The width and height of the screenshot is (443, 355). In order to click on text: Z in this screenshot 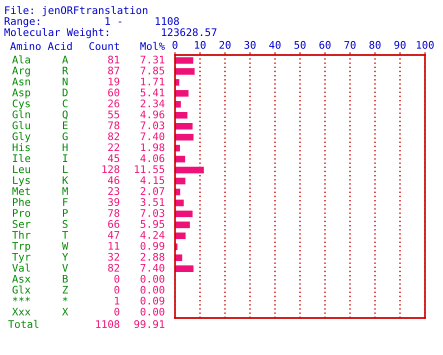, I will do `click(65, 290)`.